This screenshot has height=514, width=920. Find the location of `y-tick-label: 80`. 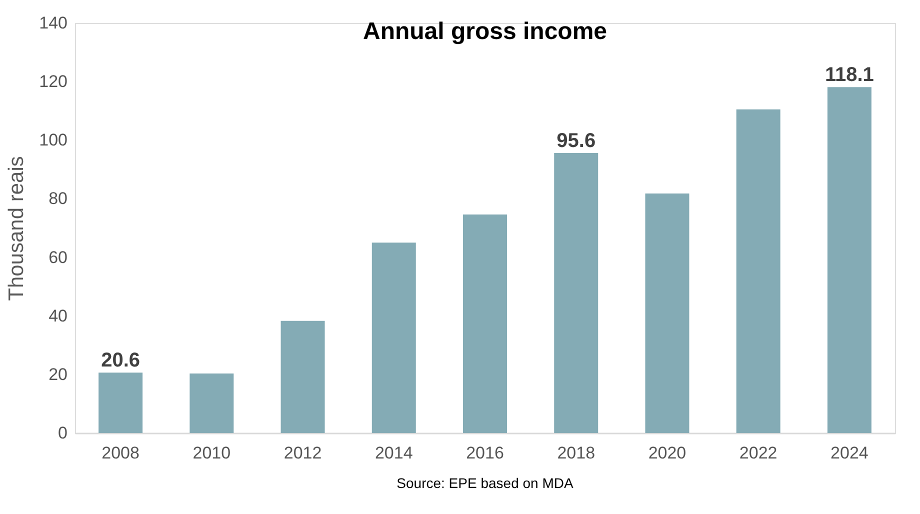

y-tick-label: 80 is located at coordinates (58, 198).